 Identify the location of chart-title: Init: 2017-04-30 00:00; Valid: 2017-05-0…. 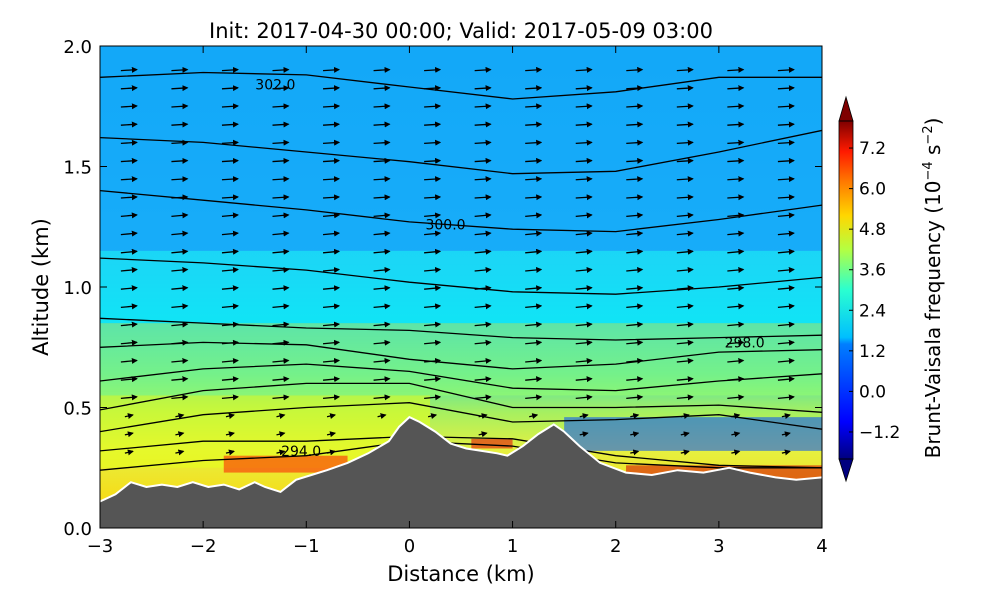
(461, 31).